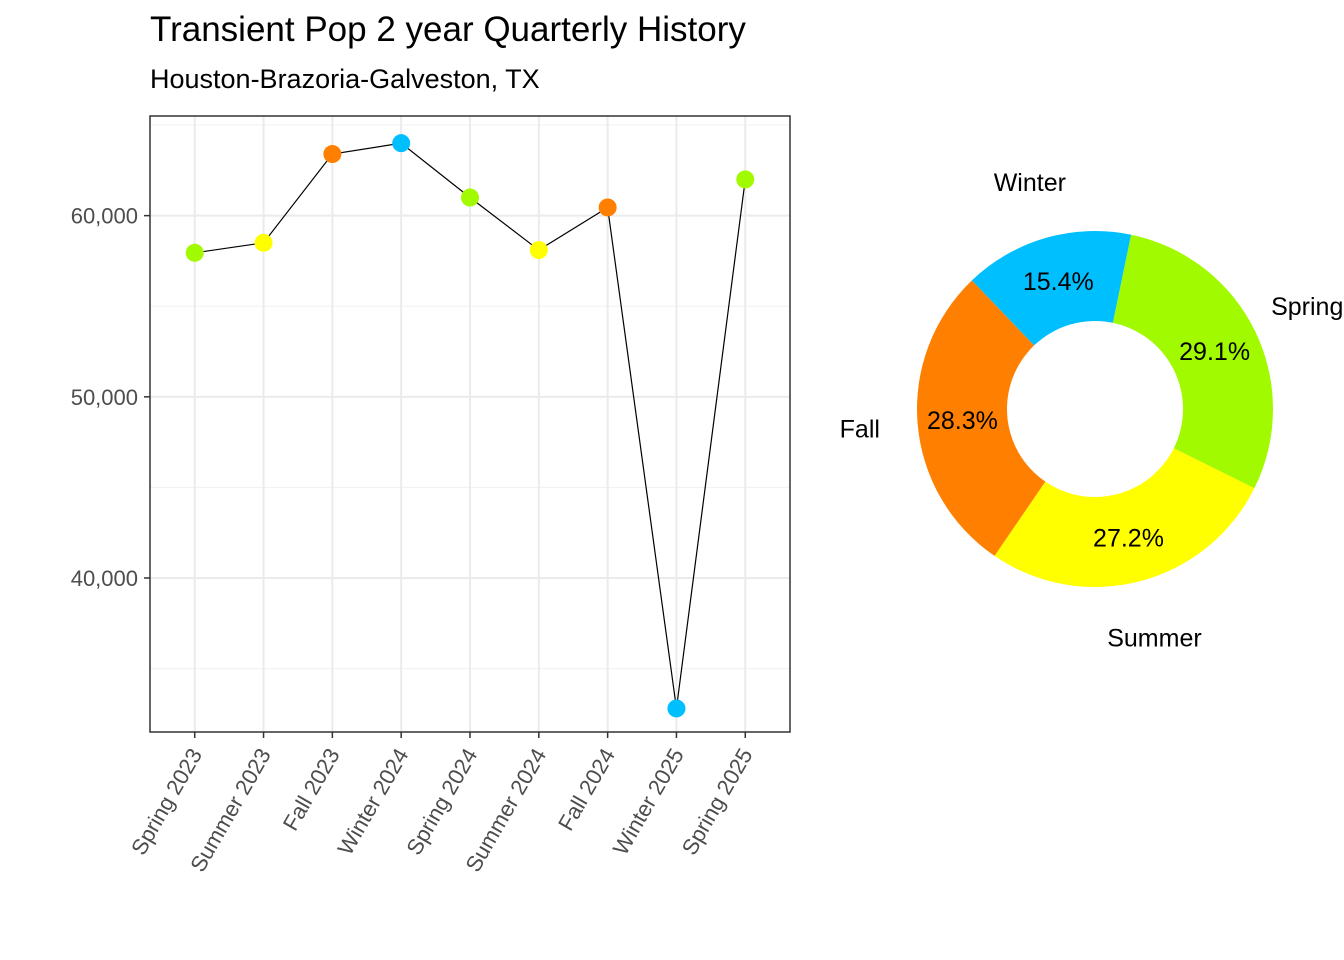 The image size is (1344, 960). What do you see at coordinates (962, 421) in the screenshot?
I see `donut-percent-label: 28.3%` at bounding box center [962, 421].